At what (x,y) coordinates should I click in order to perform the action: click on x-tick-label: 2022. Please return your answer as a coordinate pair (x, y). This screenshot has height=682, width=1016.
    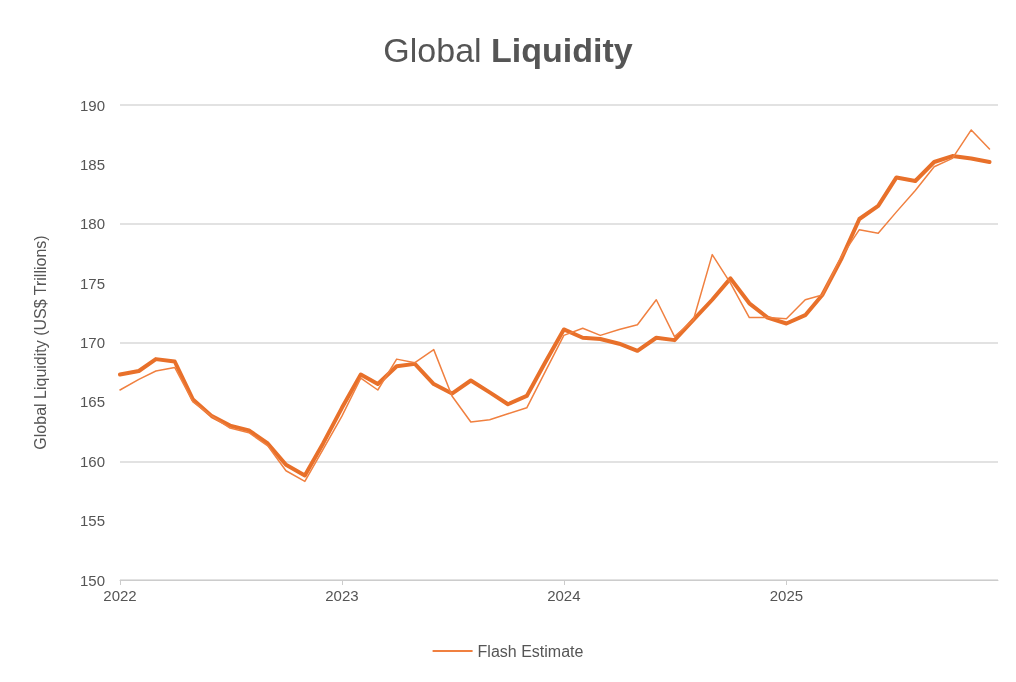
    Looking at the image, I should click on (120, 595).